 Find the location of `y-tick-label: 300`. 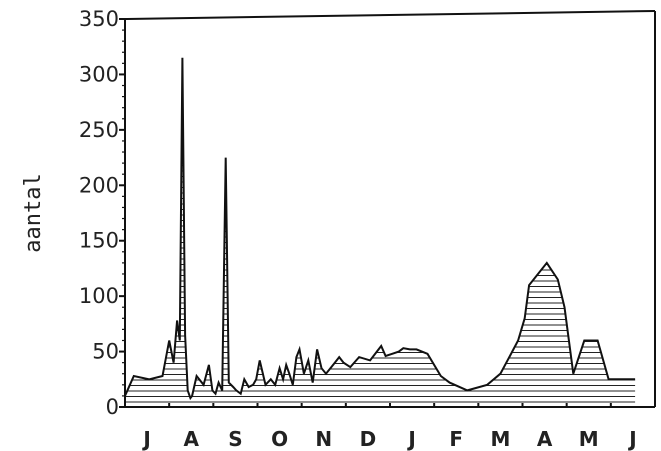

y-tick-label: 300 is located at coordinates (99, 74).